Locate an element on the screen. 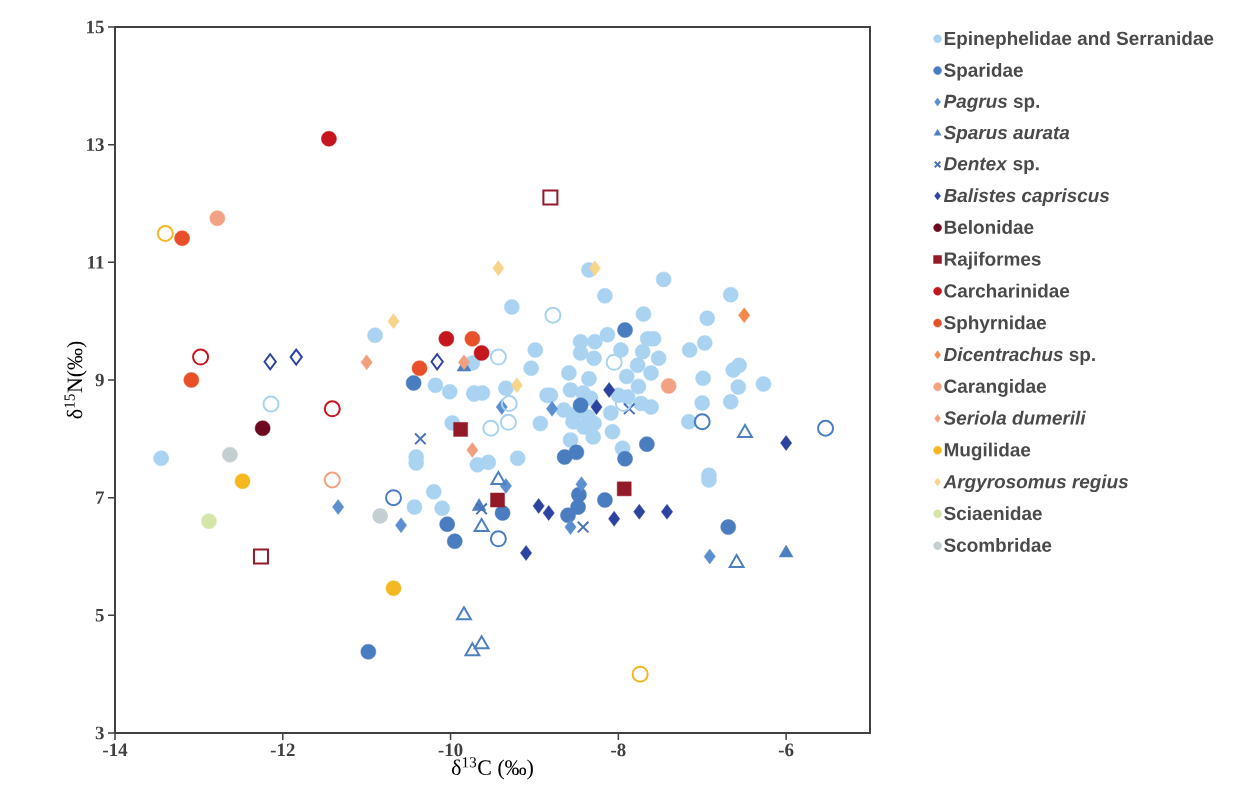 The height and width of the screenshot is (811, 1251). legend-label: Sparidae is located at coordinates (983, 71).